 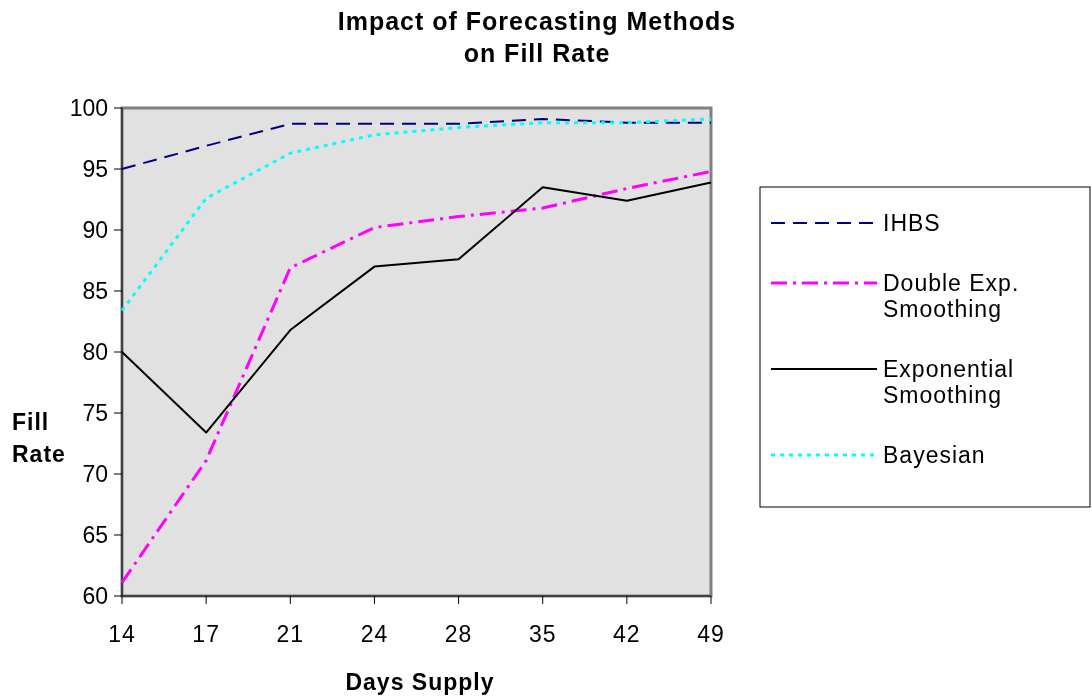 I want to click on chart-title: Impact of Forecasting Methods on Fill Rate, so click(x=537, y=37).